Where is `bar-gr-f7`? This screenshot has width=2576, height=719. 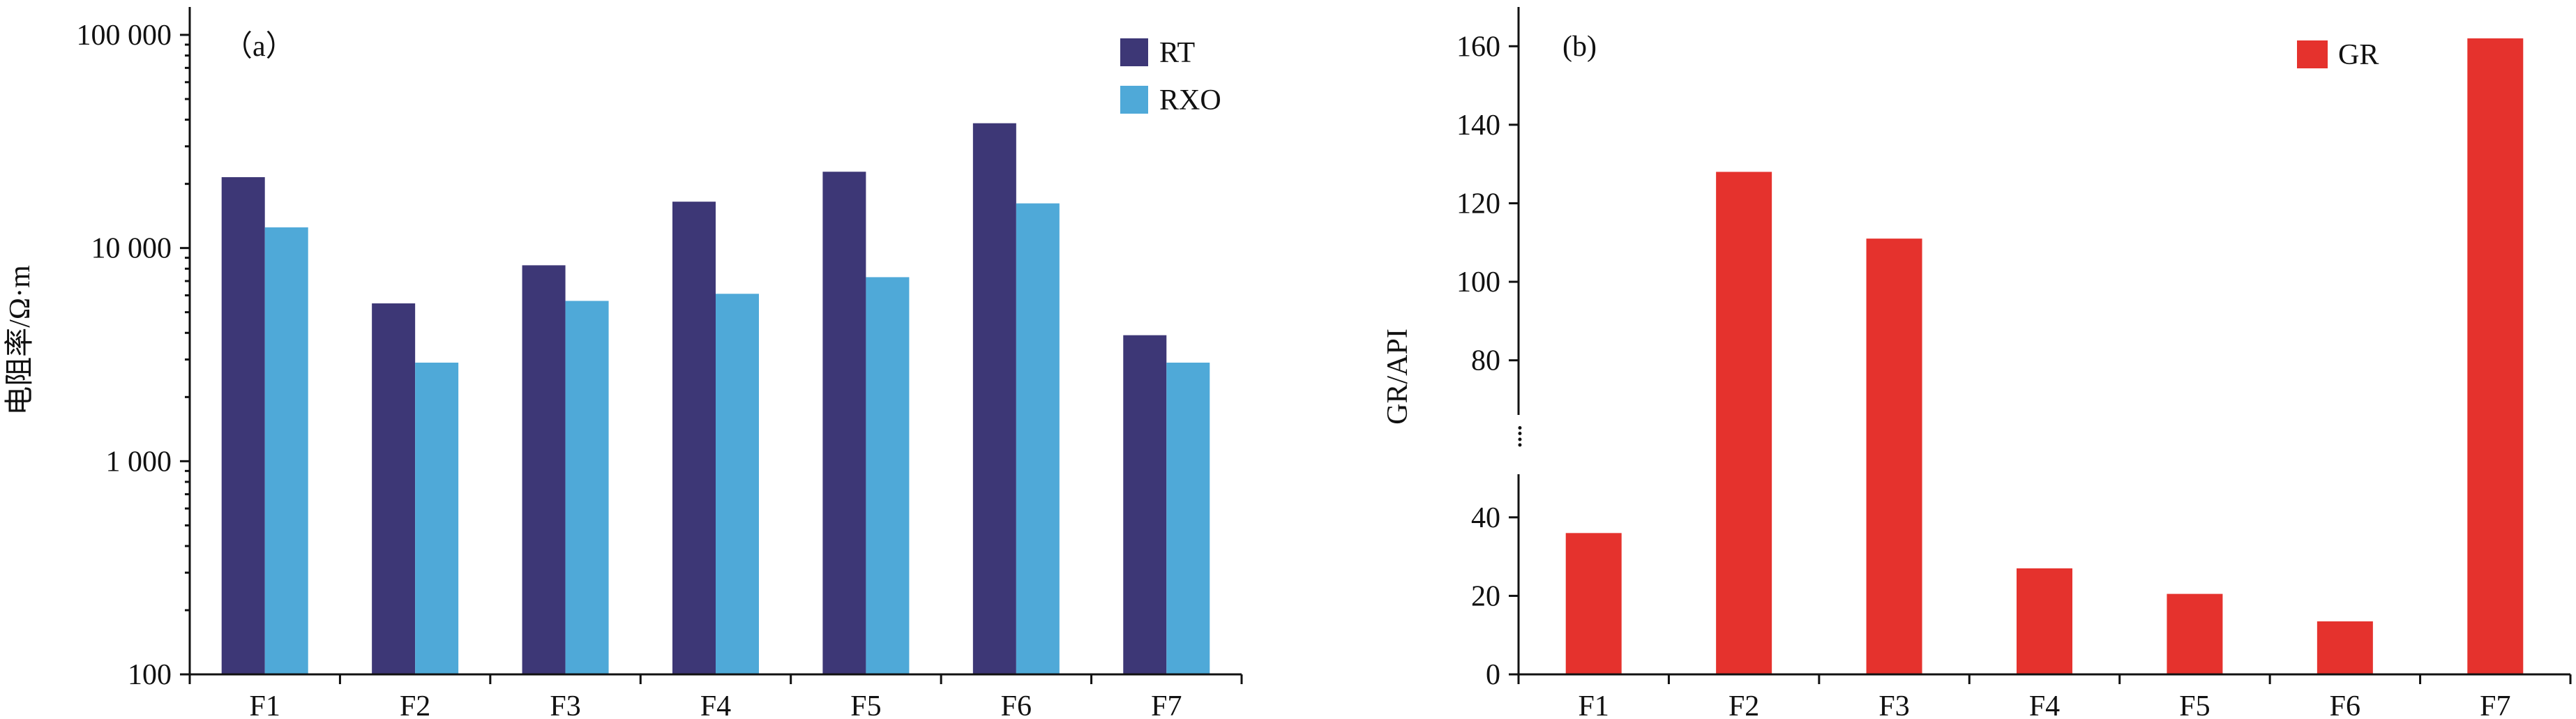 bar-gr-f7 is located at coordinates (2495, 357).